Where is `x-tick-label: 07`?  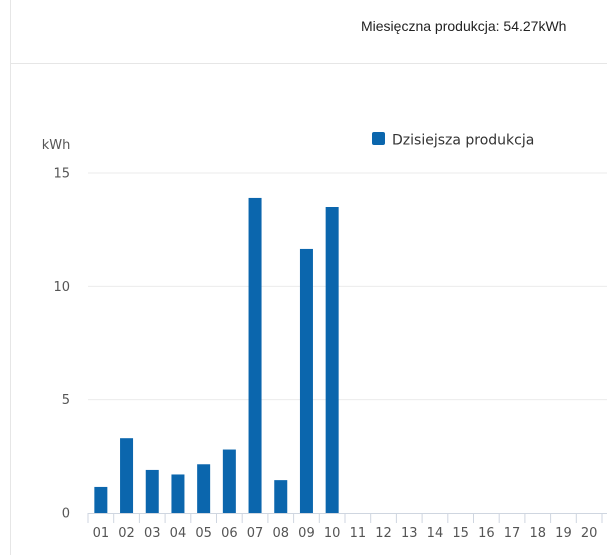 x-tick-label: 07 is located at coordinates (255, 533).